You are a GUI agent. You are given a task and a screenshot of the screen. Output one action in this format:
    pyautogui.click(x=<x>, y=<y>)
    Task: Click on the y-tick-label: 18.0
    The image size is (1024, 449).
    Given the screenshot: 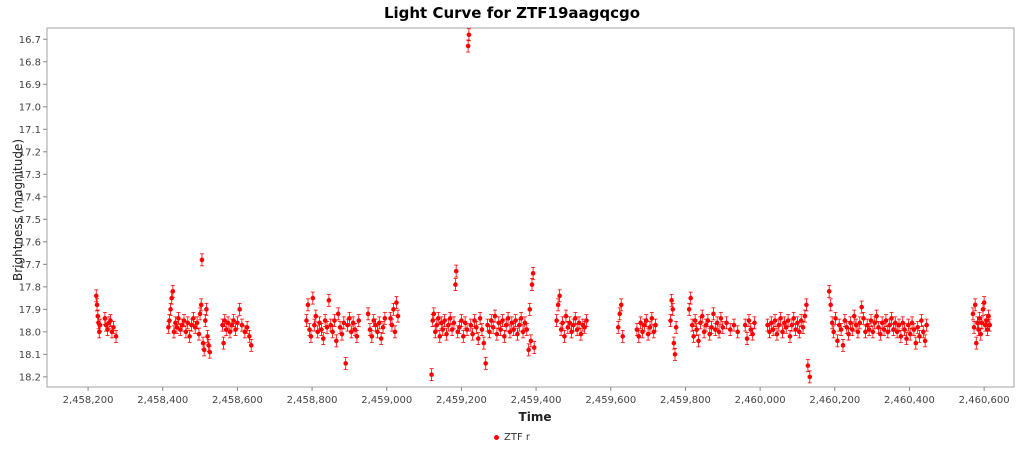 What is the action you would take?
    pyautogui.click(x=30, y=332)
    